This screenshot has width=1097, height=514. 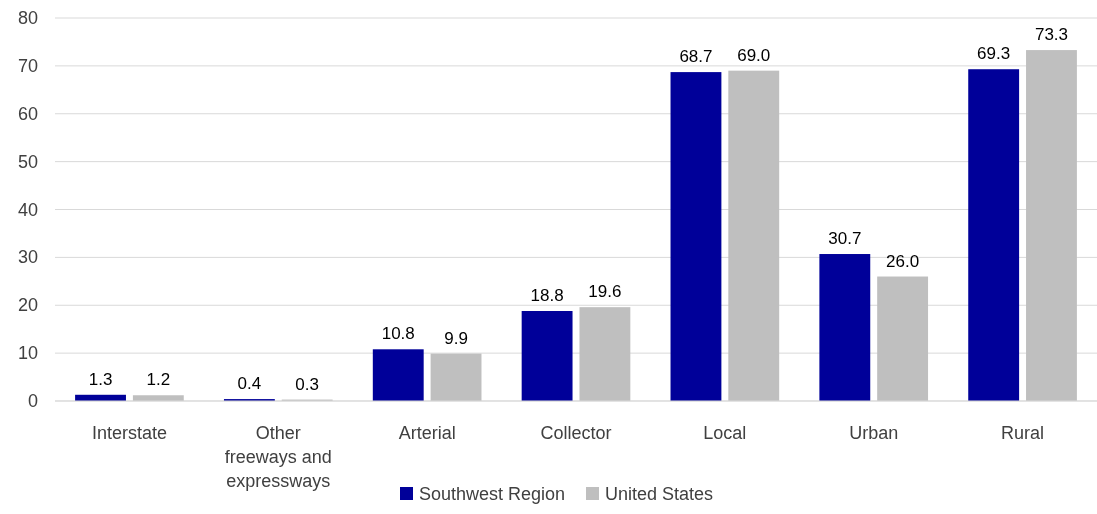 What do you see at coordinates (845, 239) in the screenshot?
I see `data-label: 30.7` at bounding box center [845, 239].